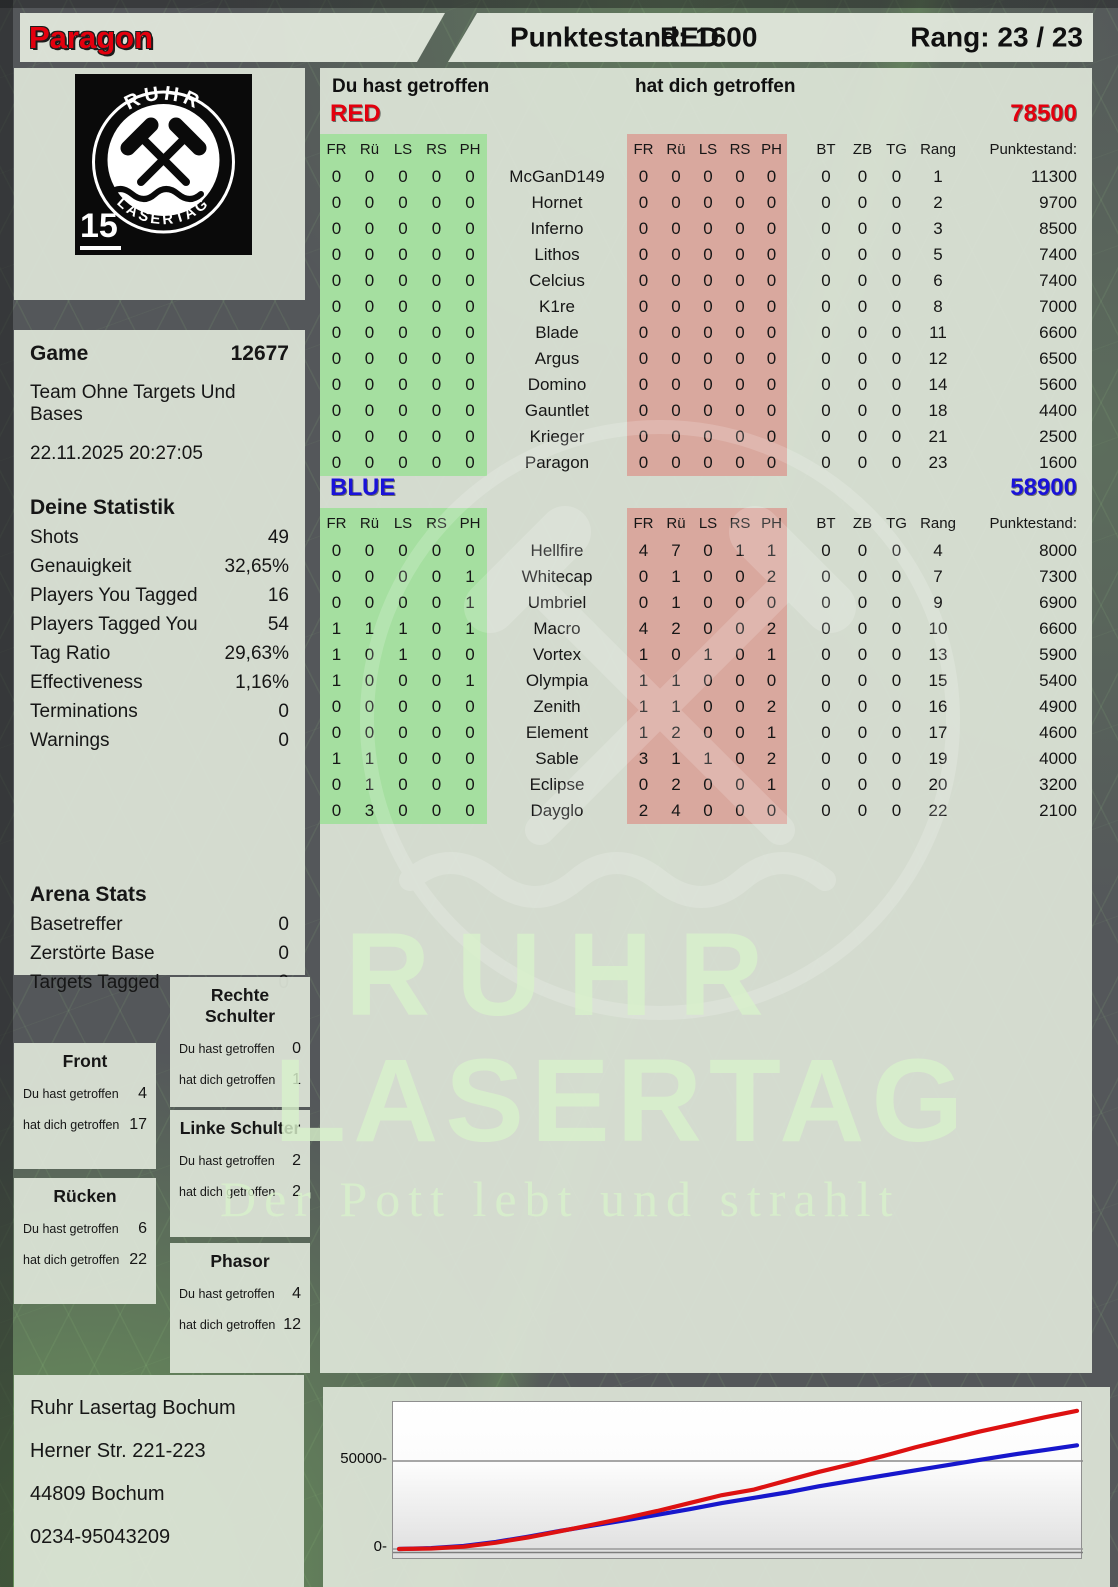 The image size is (1118, 1587). What do you see at coordinates (938, 680) in the screenshot?
I see `rang-cell: 15` at bounding box center [938, 680].